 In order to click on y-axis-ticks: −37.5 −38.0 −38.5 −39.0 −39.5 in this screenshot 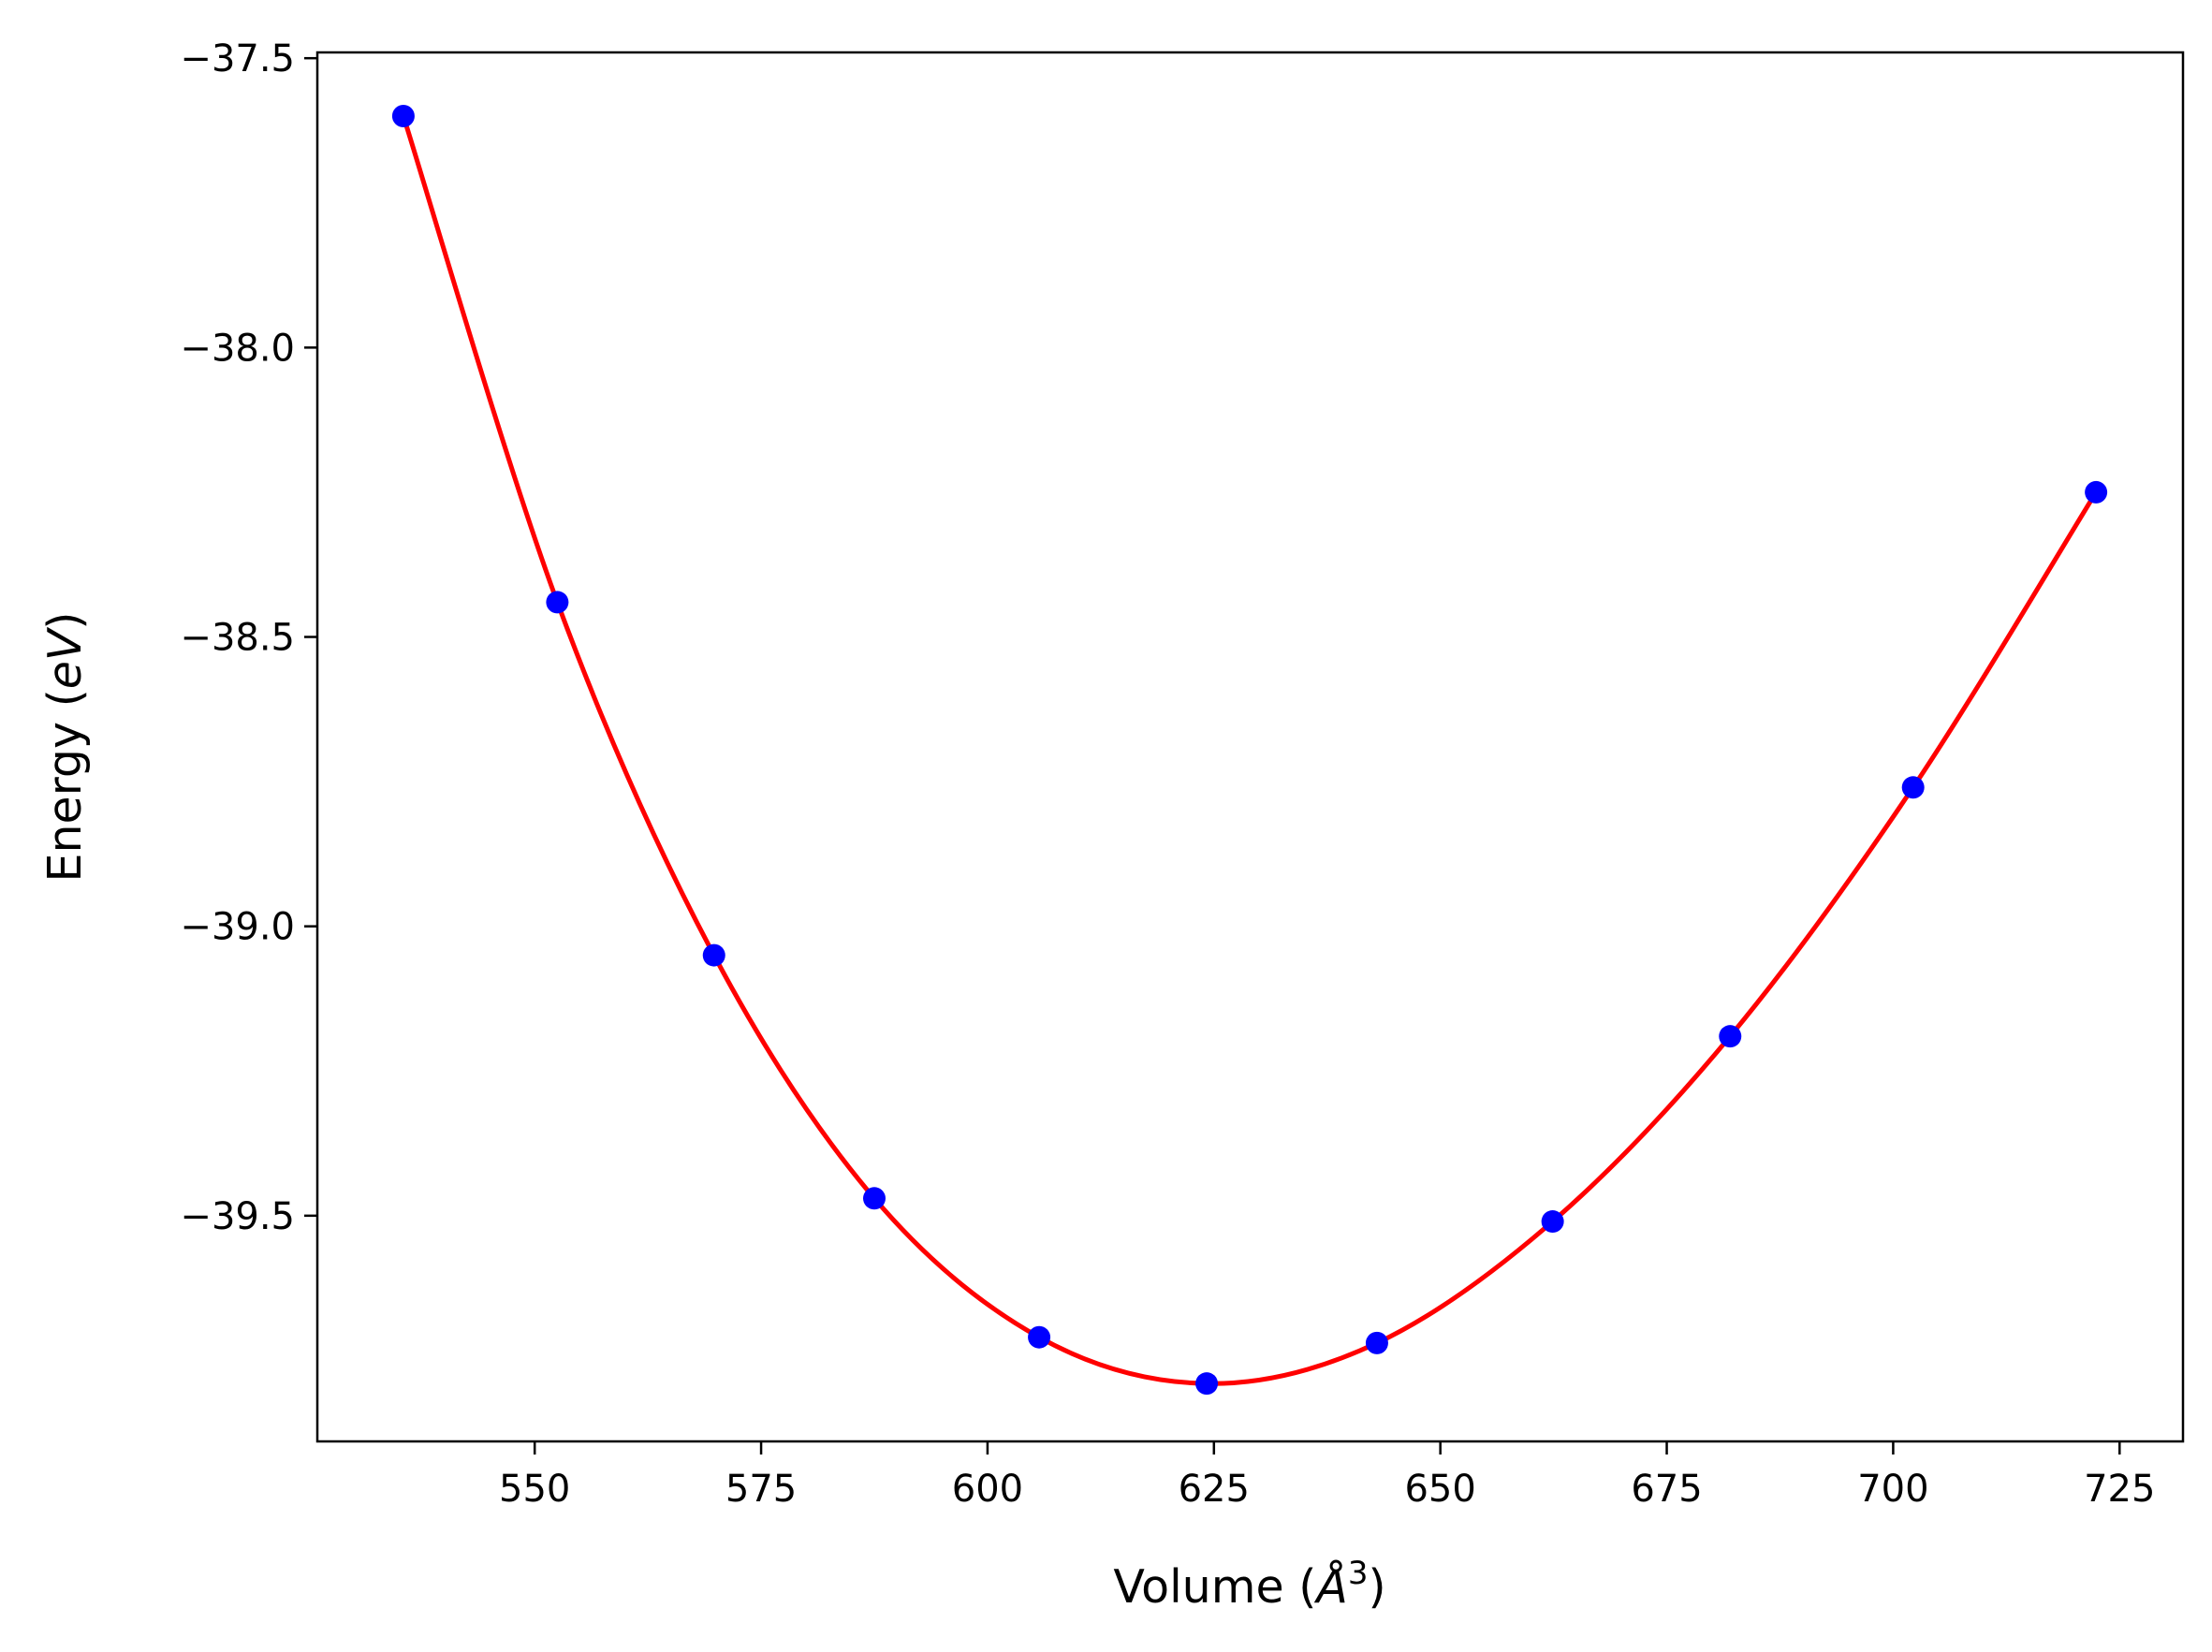, I will do `click(248, 637)`.